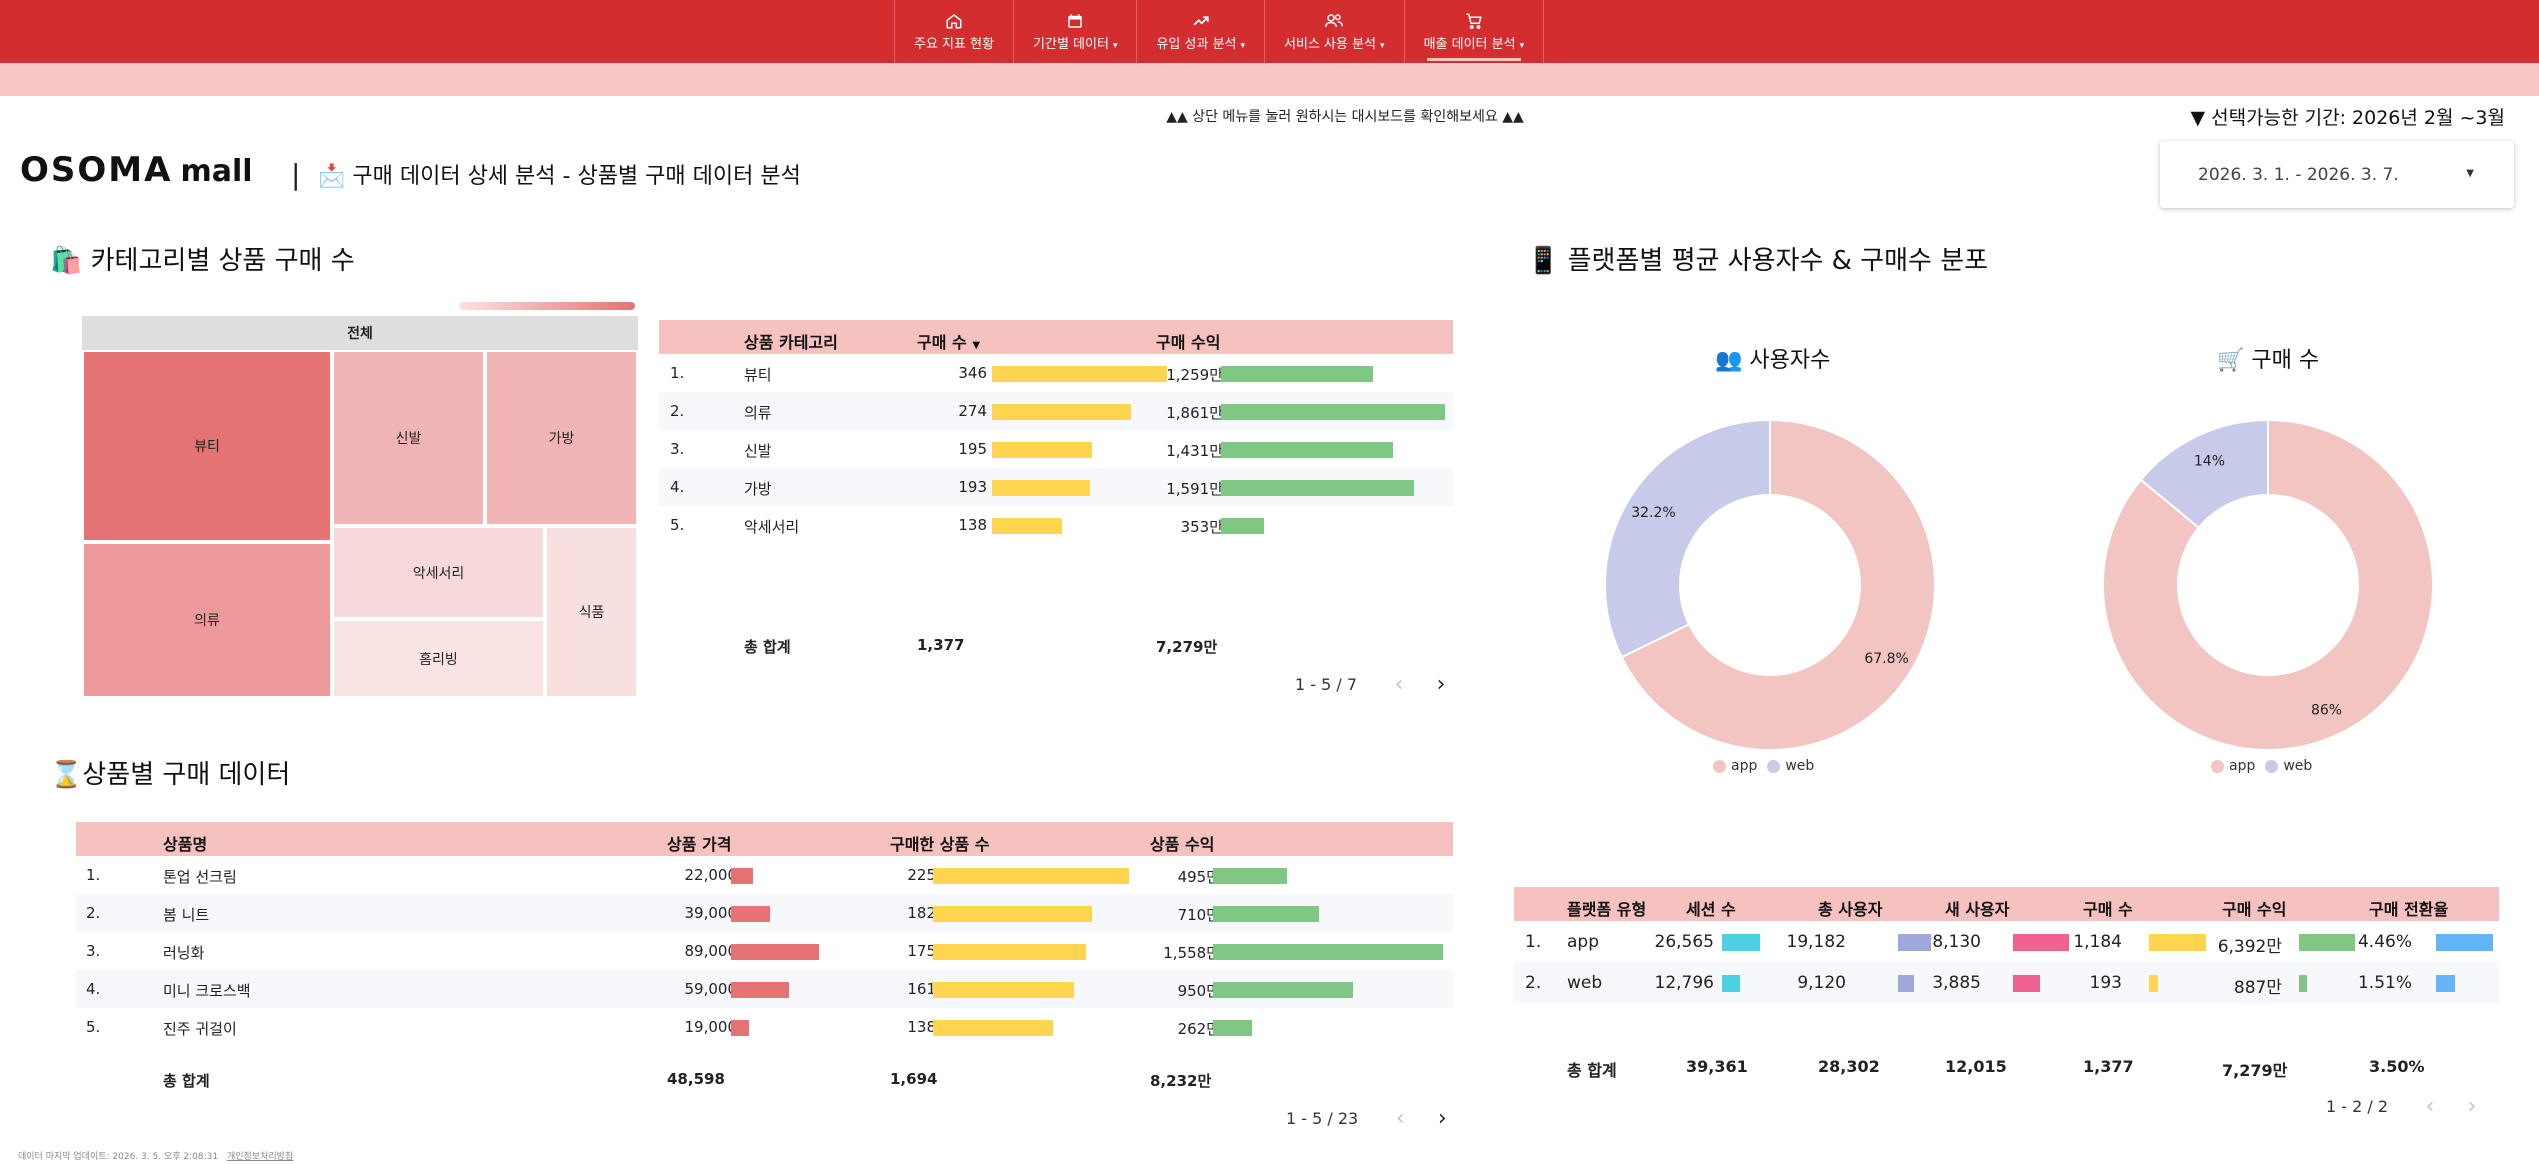 This screenshot has width=2539, height=1164. I want to click on product-price: 89,000, so click(711, 951).